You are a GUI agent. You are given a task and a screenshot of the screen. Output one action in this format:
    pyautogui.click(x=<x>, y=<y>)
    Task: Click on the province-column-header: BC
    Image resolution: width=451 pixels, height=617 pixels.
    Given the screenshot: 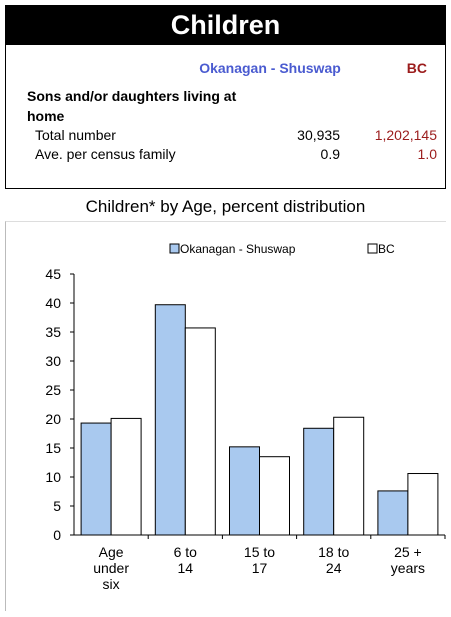 What is the action you would take?
    pyautogui.click(x=416, y=68)
    